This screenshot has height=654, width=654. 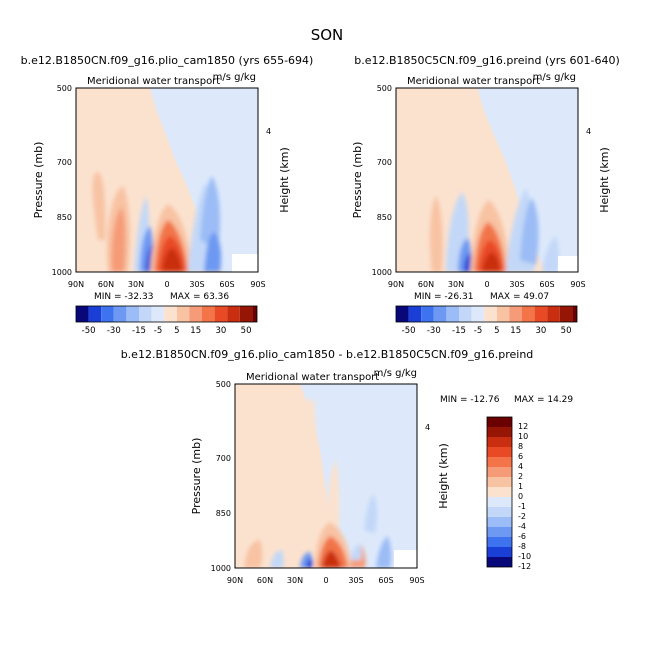 I want to click on colorbar-tick: -6, so click(x=522, y=536).